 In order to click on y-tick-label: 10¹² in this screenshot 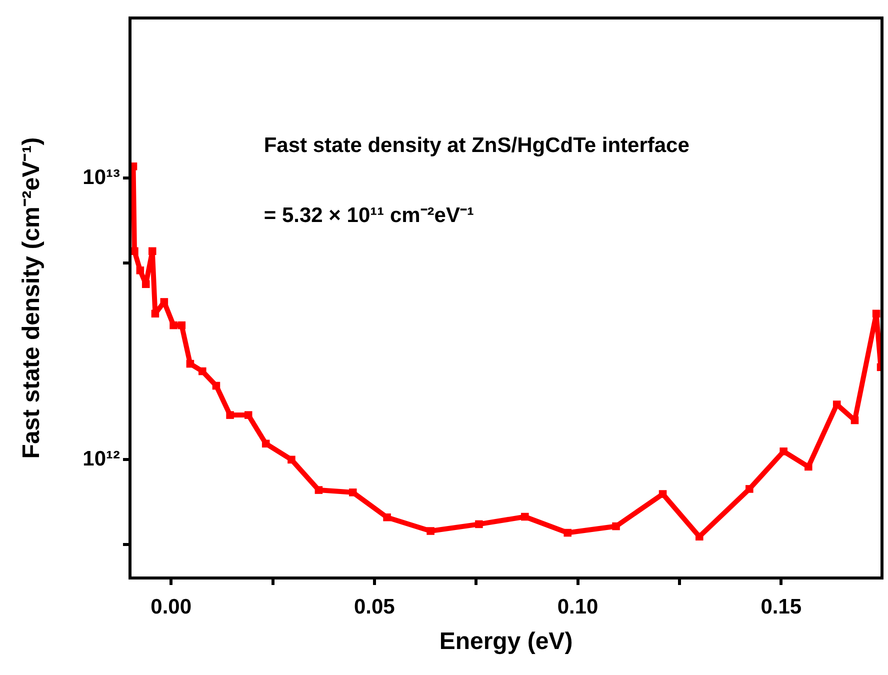, I will do `click(101, 458)`.